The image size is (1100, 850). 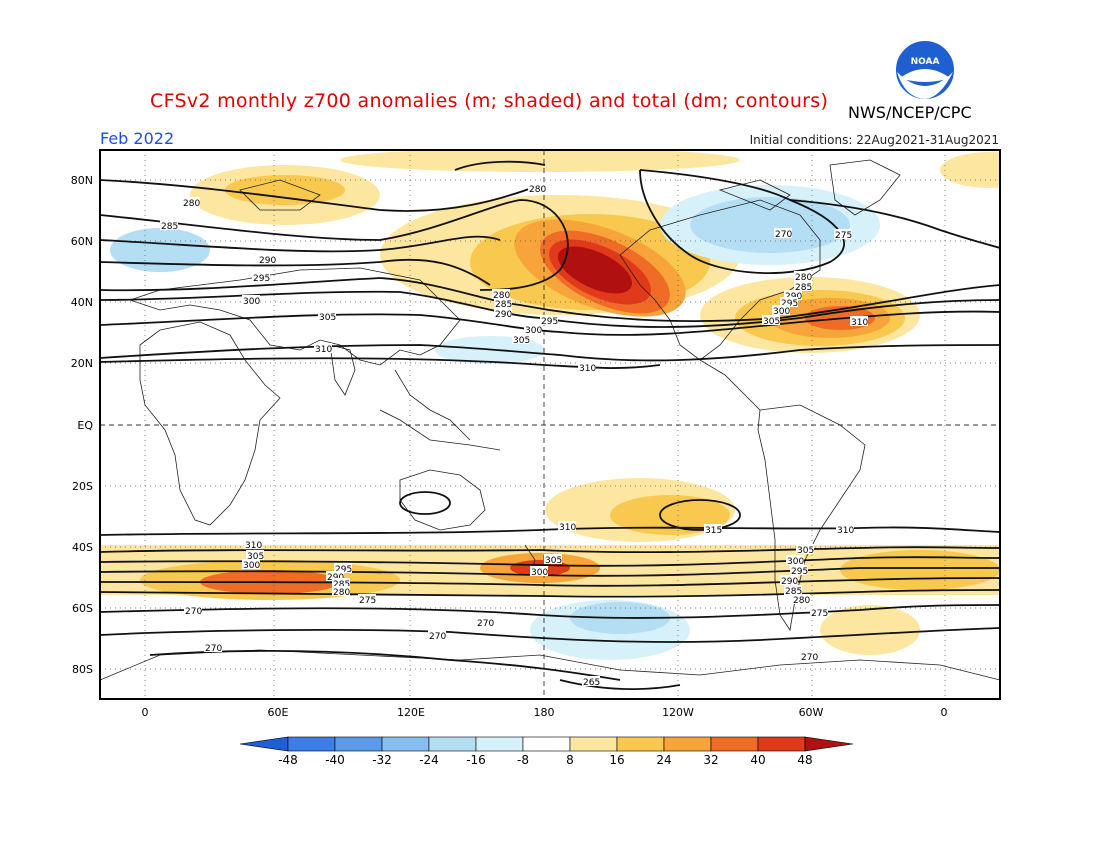 I want to click on lon-label: 120E, so click(x=411, y=712).